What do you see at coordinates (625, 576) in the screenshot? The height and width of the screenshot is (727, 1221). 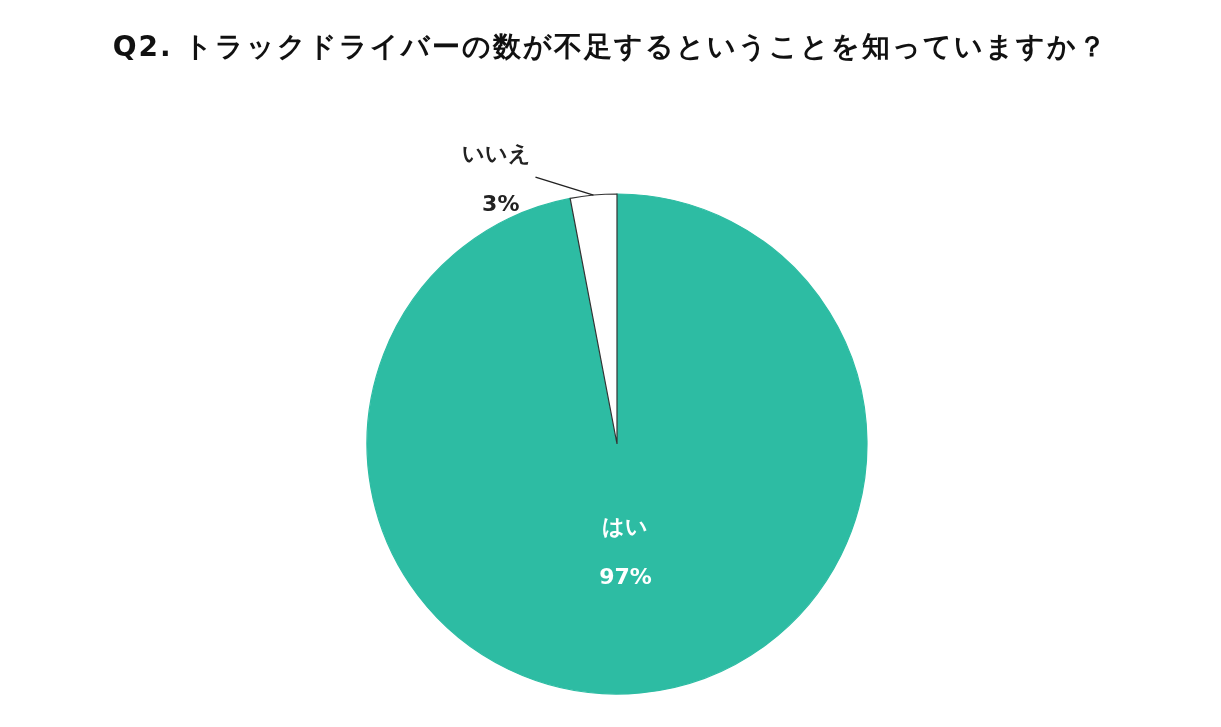 I see `data-label: 97%` at bounding box center [625, 576].